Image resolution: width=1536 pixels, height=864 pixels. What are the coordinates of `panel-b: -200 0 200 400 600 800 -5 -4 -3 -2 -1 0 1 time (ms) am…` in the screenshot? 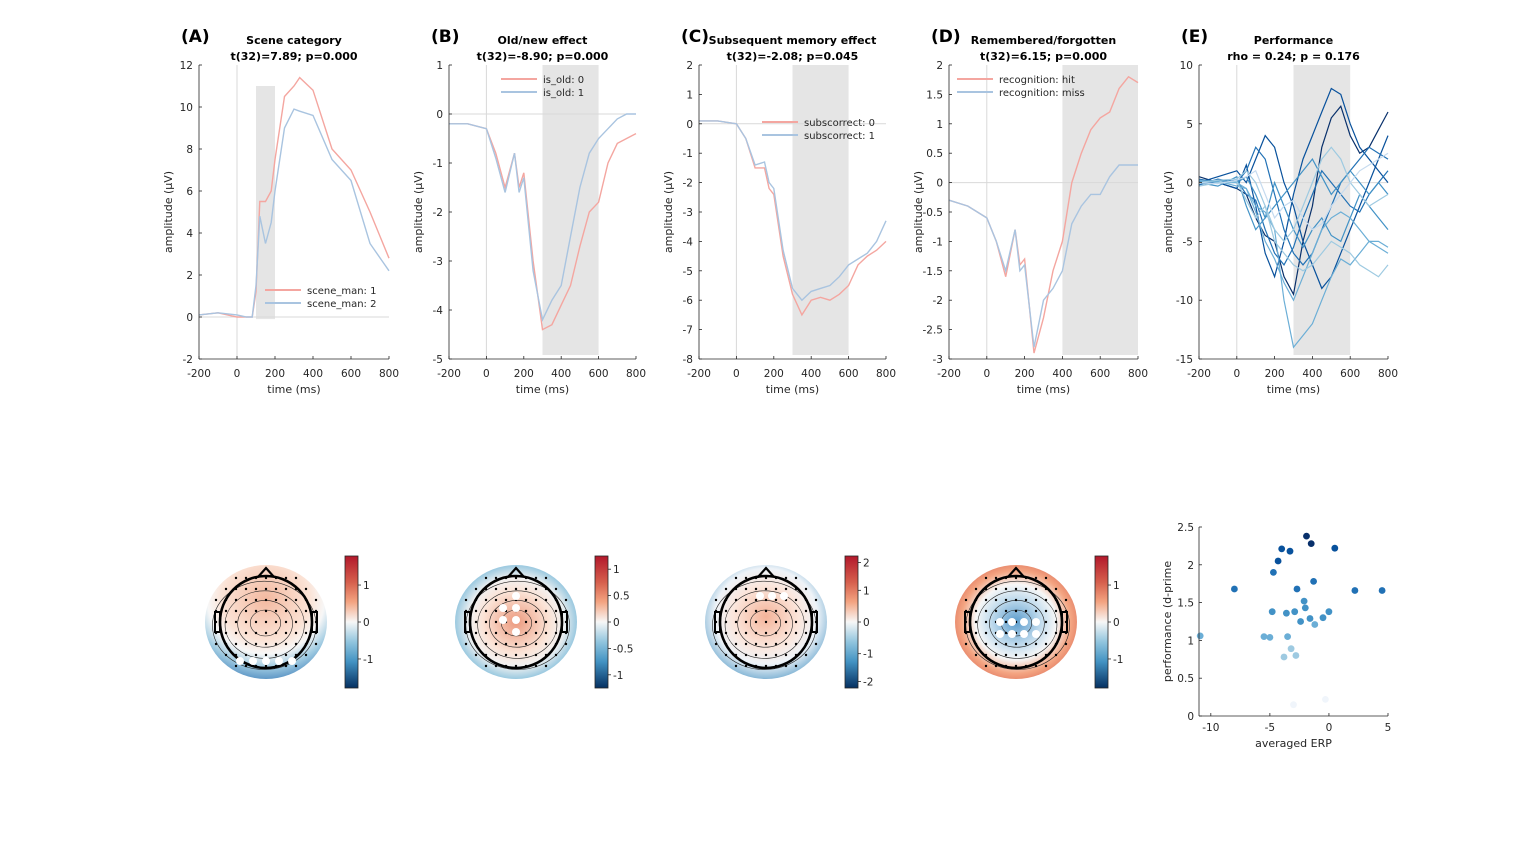 It's located at (529, 211).